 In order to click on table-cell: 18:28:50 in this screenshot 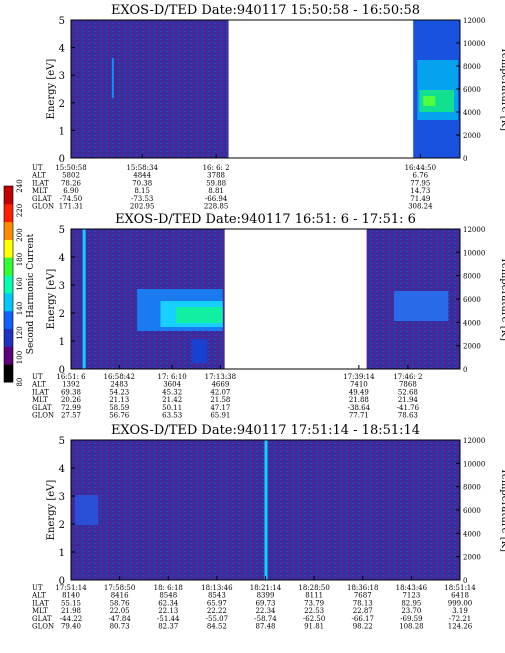, I will do `click(313, 588)`.